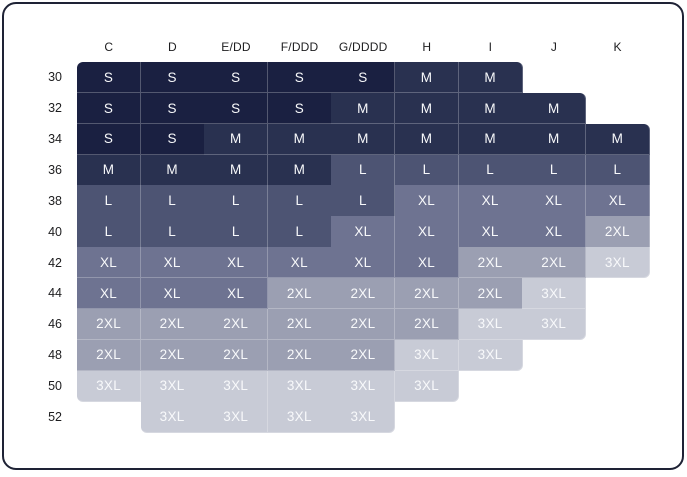 The image size is (687, 477). Describe the element at coordinates (55, 293) in the screenshot. I see `row-label-44: 44` at that location.